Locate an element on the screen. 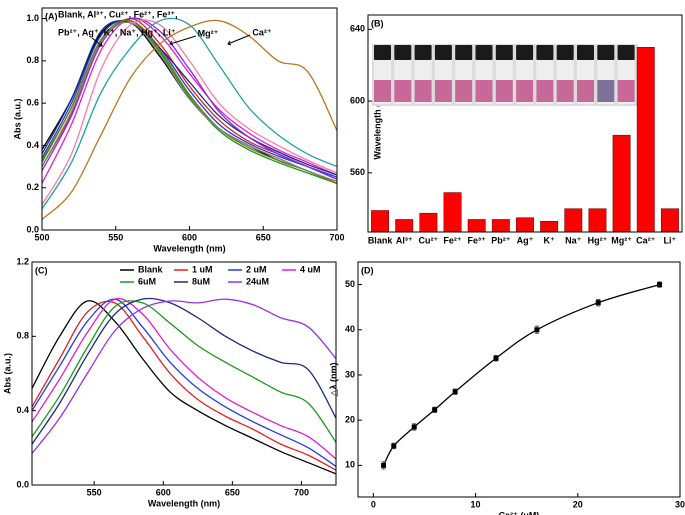 The image size is (685, 515). y-tick-label: 1.0 is located at coordinates (32, 18).